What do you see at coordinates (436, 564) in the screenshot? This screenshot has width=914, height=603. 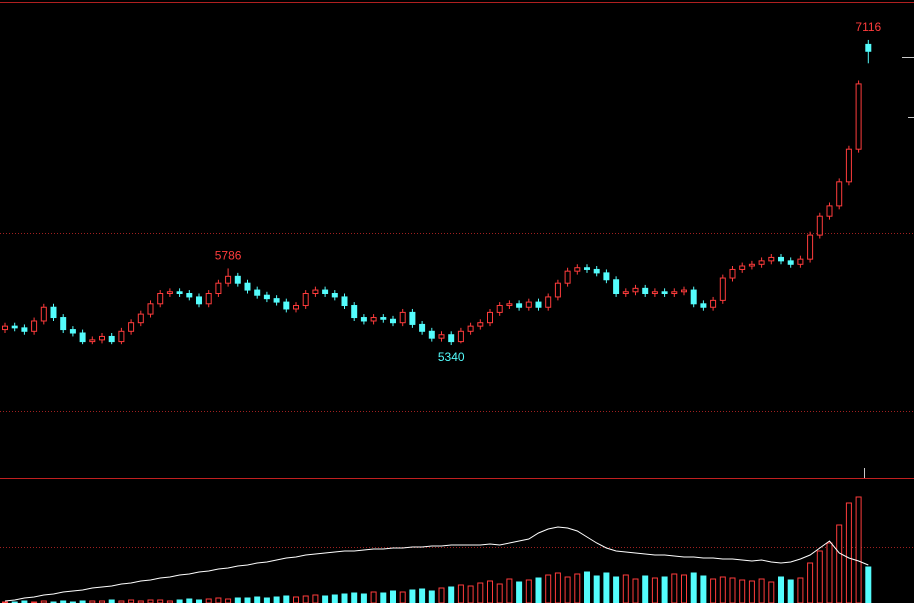 I see `open-interest-line` at bounding box center [436, 564].